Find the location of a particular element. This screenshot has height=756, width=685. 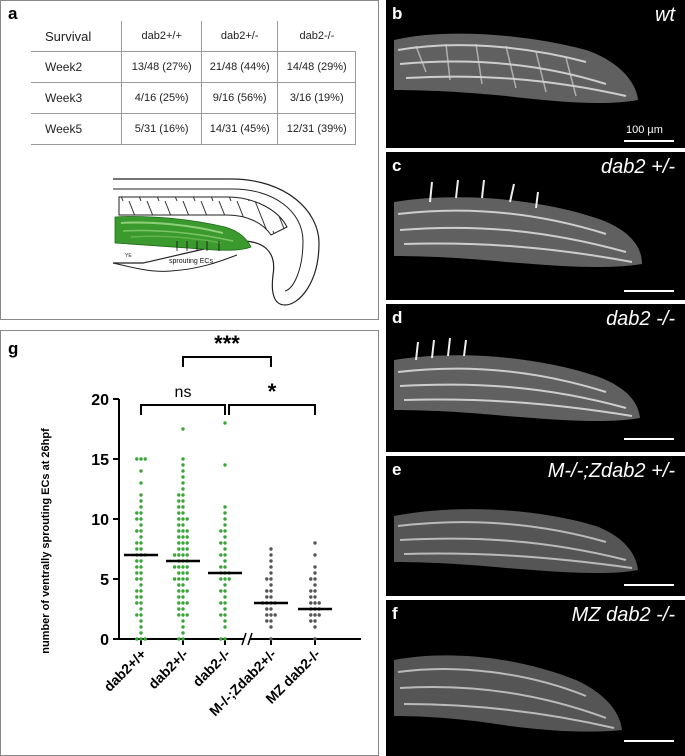

micrograph-c-title: dab2 +/- is located at coordinates (638, 167).